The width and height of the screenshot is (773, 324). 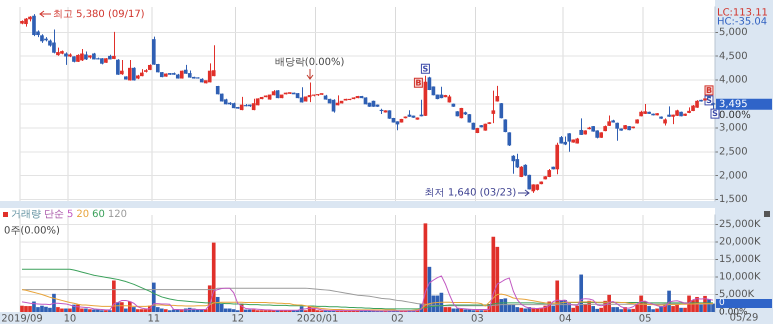 What do you see at coordinates (22, 319) in the screenshot?
I see `x-tick-label: 2019/09` at bounding box center [22, 319].